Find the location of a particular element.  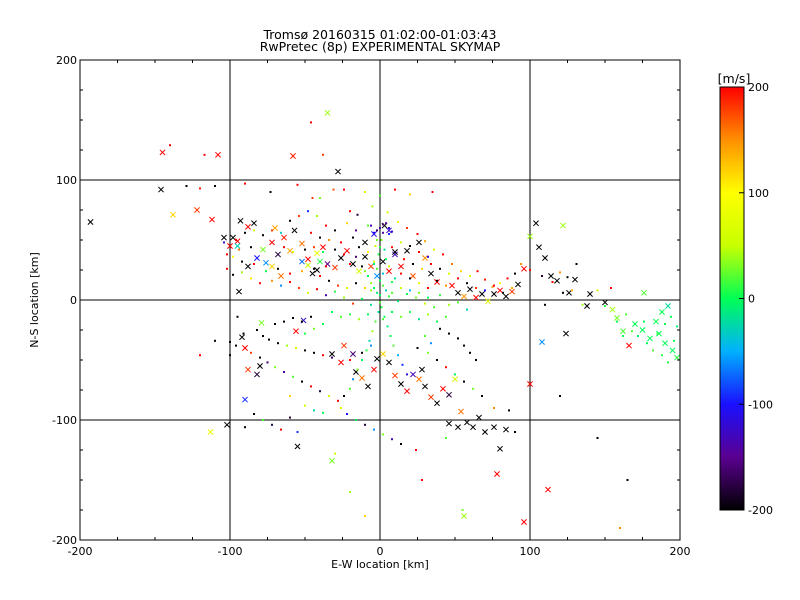

x-tick-labels: -200 -100 0 100 200 is located at coordinates (379, 551).